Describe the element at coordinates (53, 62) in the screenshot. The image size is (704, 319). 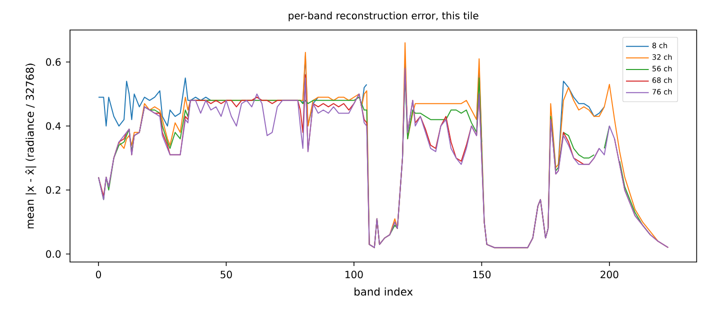
I see `y-tick-label: 0.6` at that location.